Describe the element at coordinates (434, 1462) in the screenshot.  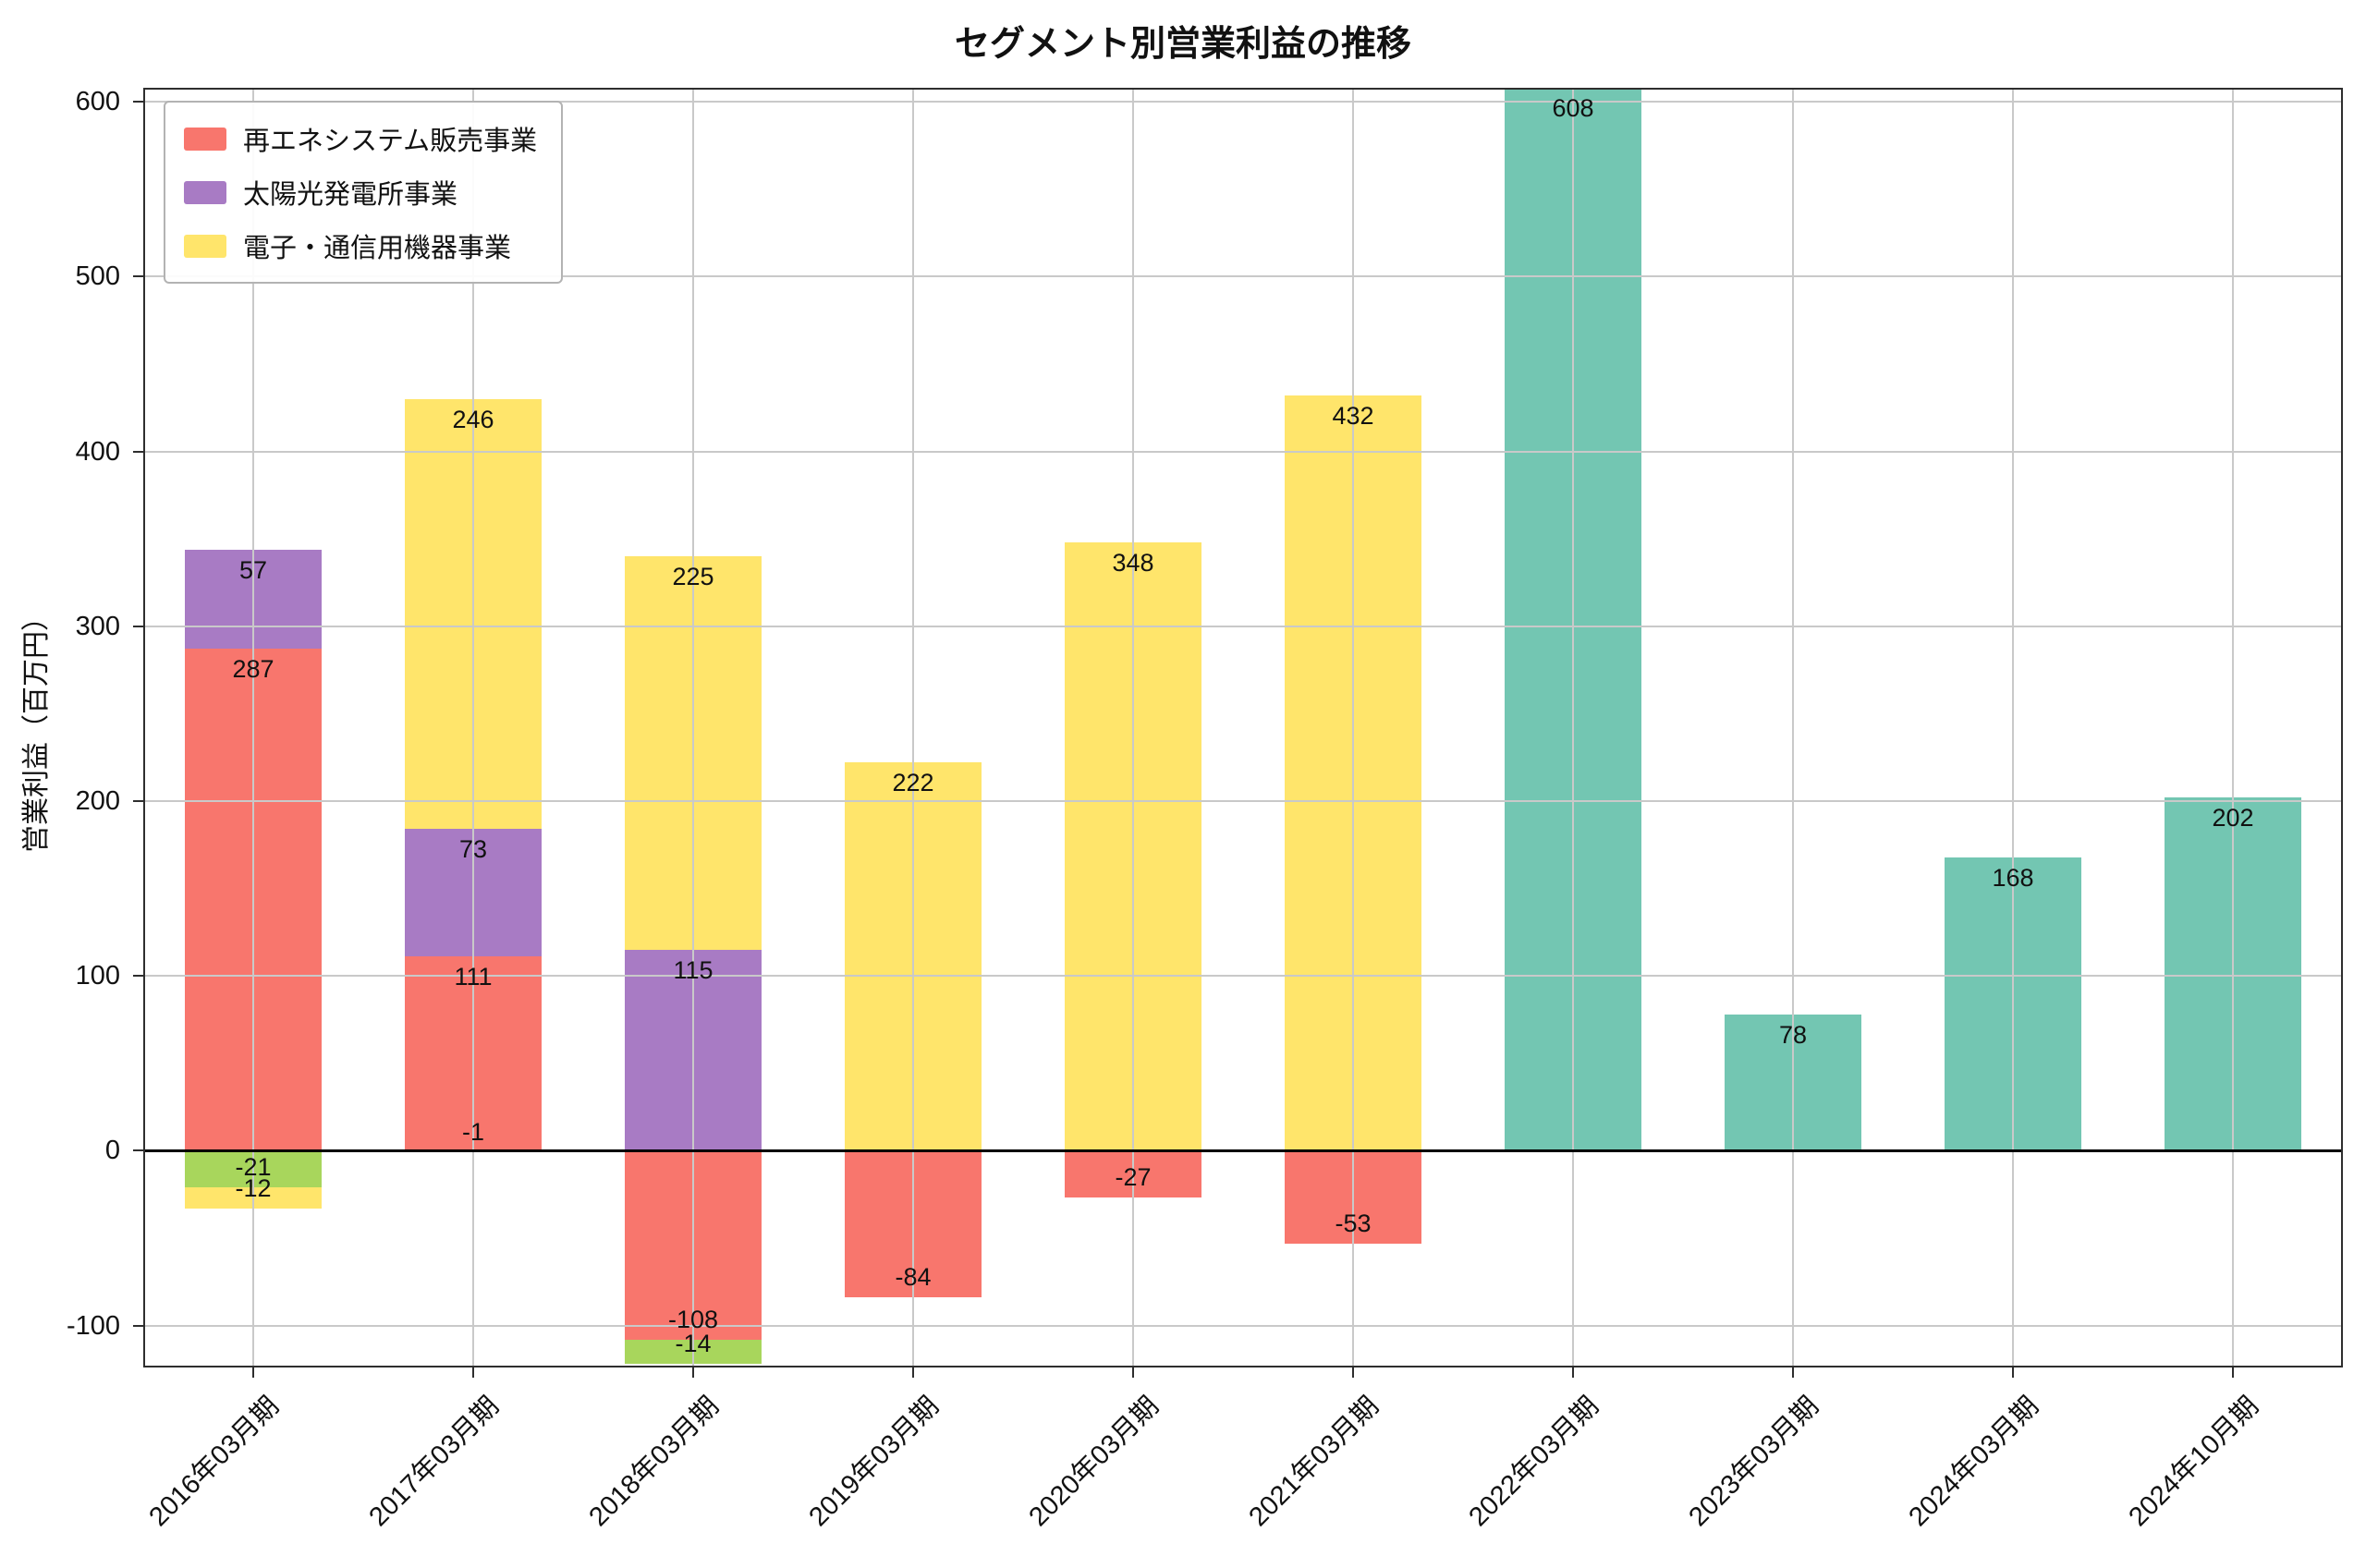
I see `x-tick-label: 2017年03月期` at that location.